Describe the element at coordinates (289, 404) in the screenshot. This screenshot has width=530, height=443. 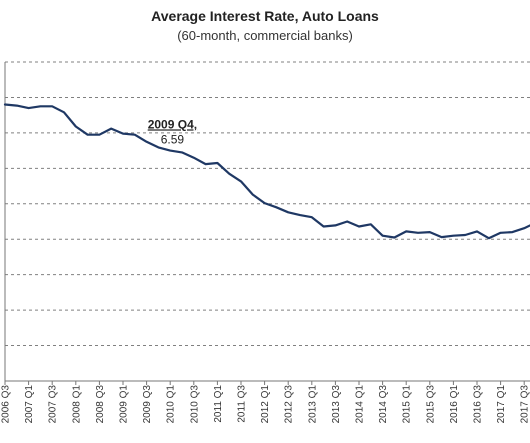
I see `x-tick-label: 2012 Q3` at that location.